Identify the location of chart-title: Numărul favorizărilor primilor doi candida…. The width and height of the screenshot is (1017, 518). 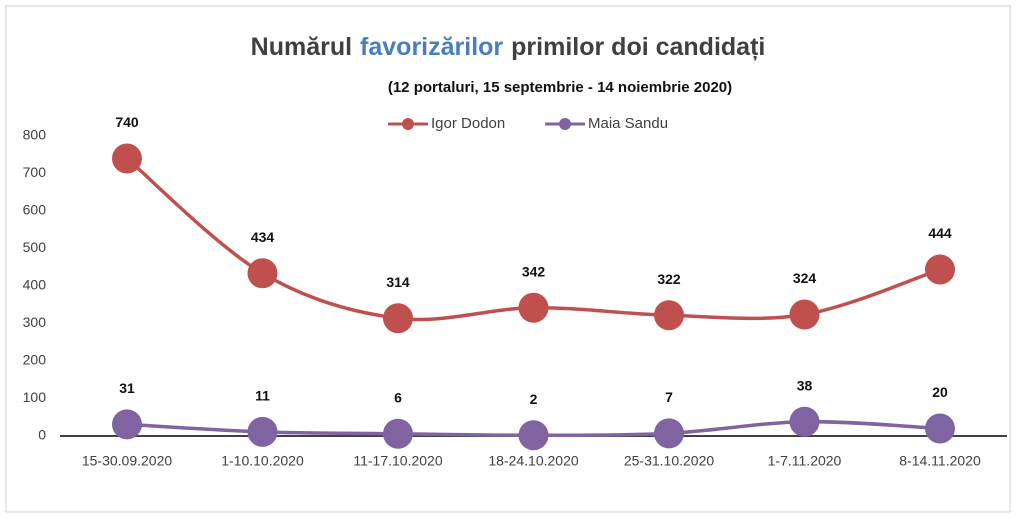
(508, 47).